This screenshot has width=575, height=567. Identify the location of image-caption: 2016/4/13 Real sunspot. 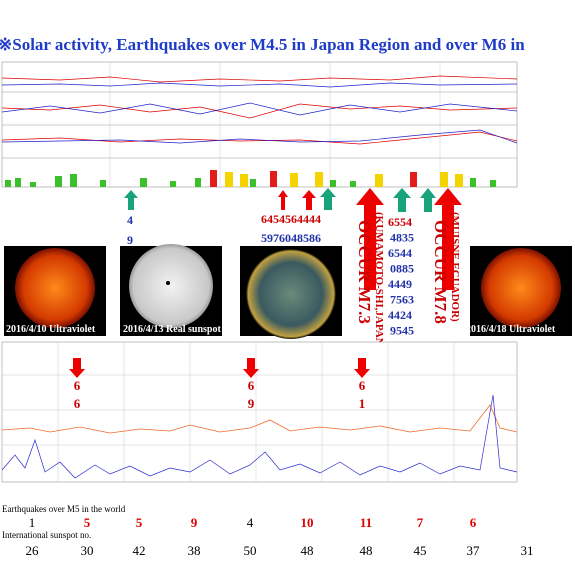
(172, 329).